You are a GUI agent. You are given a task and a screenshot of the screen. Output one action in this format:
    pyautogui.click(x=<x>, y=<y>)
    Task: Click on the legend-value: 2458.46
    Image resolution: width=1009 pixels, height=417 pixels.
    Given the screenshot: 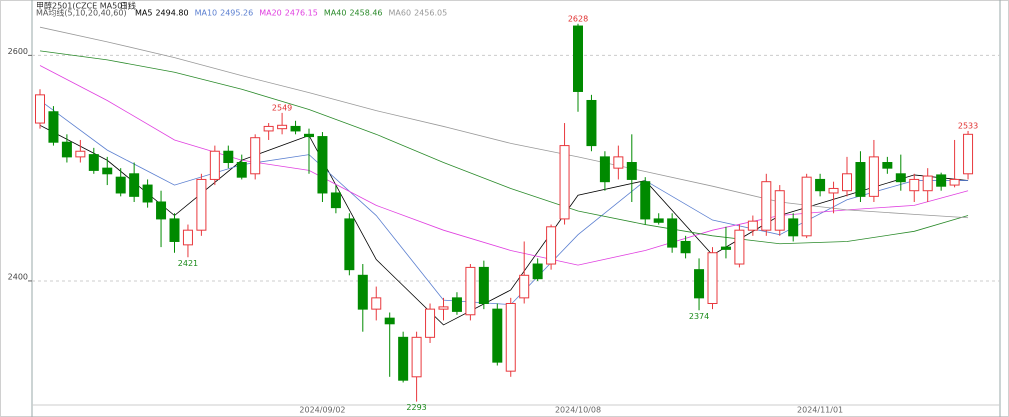 What is the action you would take?
    pyautogui.click(x=365, y=13)
    